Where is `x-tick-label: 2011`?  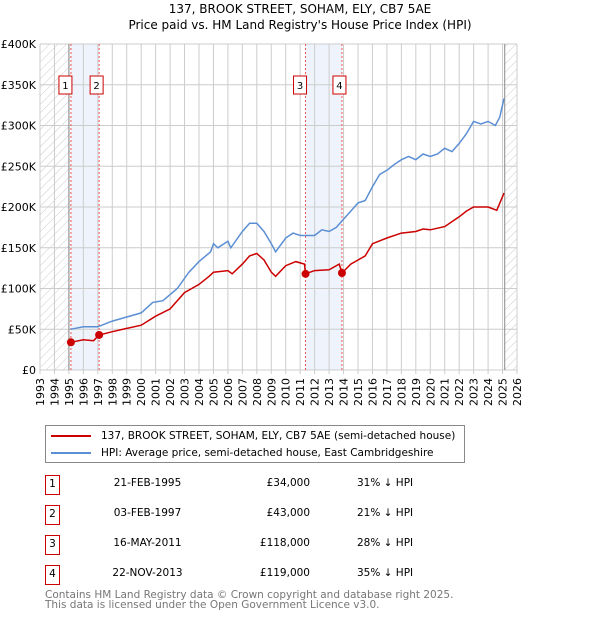 x-tick-label: 2011 is located at coordinates (300, 392).